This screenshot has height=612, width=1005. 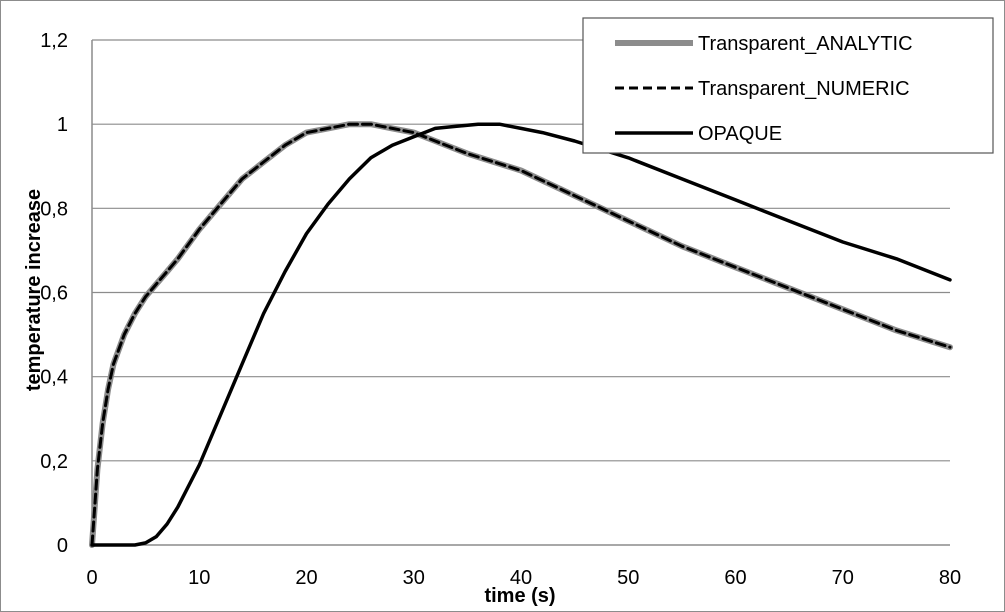 I want to click on x-axis-title: time (s), so click(x=519, y=596).